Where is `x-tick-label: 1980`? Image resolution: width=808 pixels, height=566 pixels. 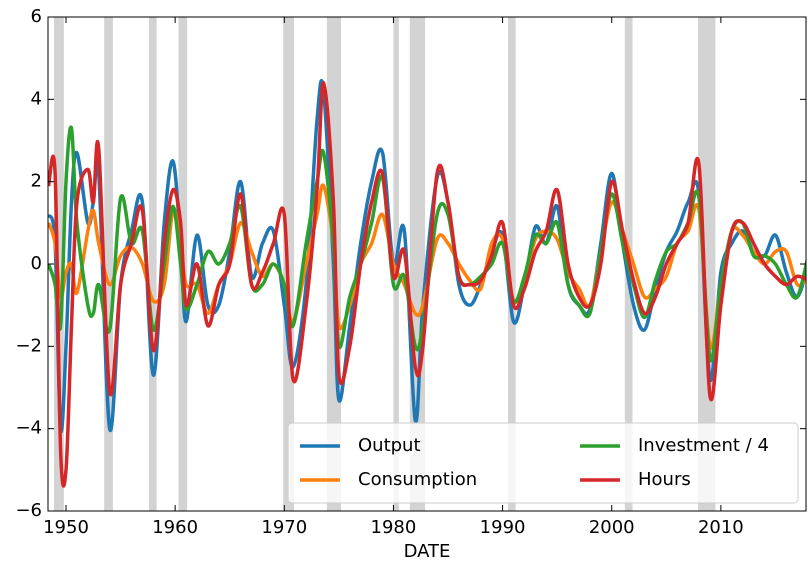 x-tick-label: 1980 is located at coordinates (394, 527).